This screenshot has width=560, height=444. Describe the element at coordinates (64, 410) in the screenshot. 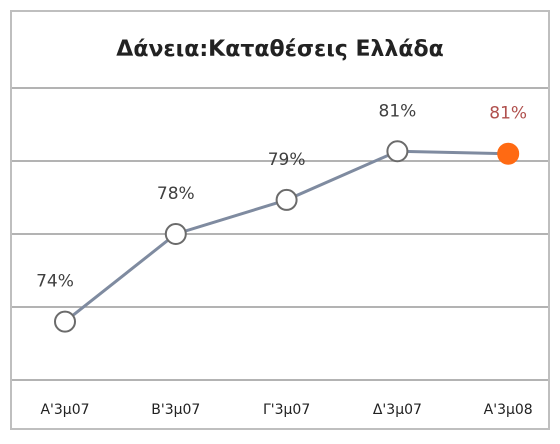

I see `x-tick-label: Α'3μ07` at that location.